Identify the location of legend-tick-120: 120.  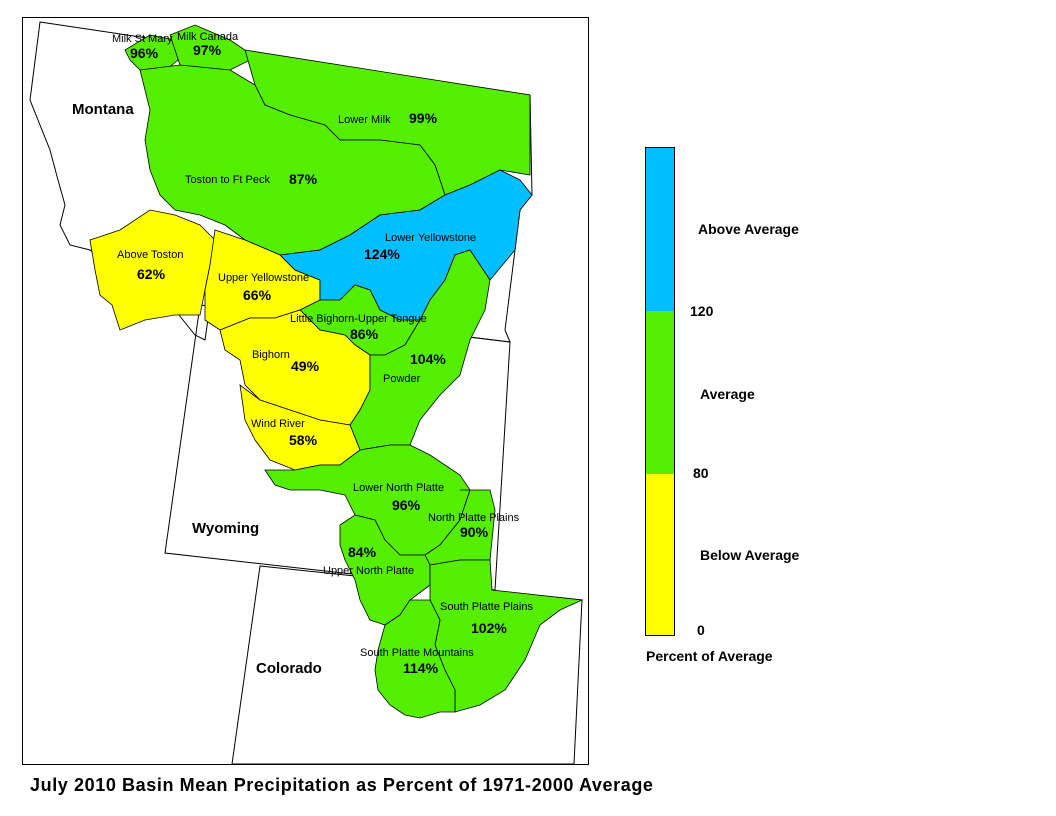
(702, 311).